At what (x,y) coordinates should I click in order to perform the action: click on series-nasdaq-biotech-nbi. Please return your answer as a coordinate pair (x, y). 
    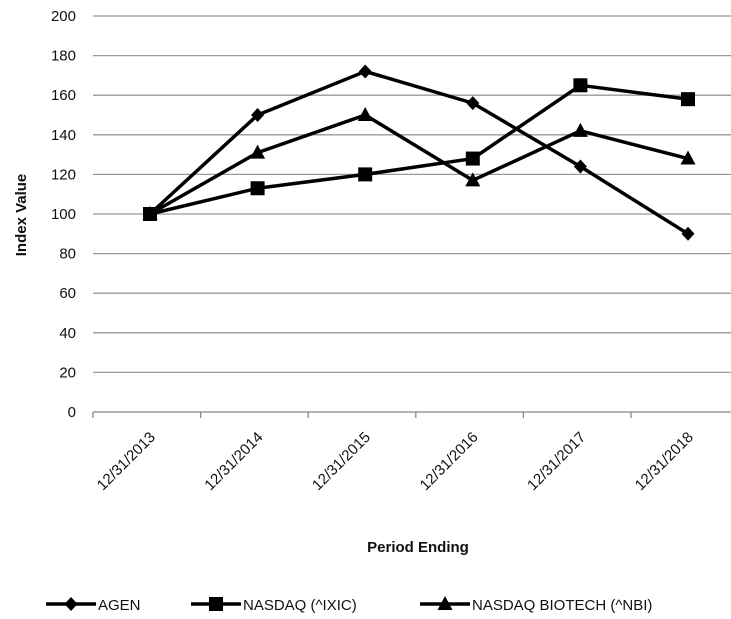
    Looking at the image, I should click on (419, 163).